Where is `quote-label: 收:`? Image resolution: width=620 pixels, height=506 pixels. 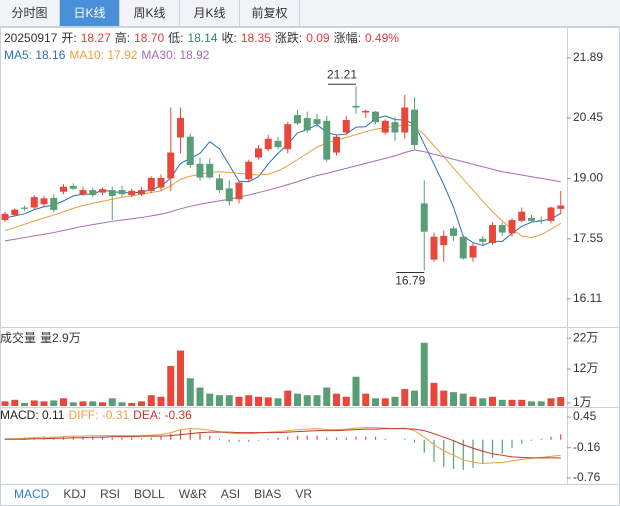
quote-label: 收: is located at coordinates (229, 38).